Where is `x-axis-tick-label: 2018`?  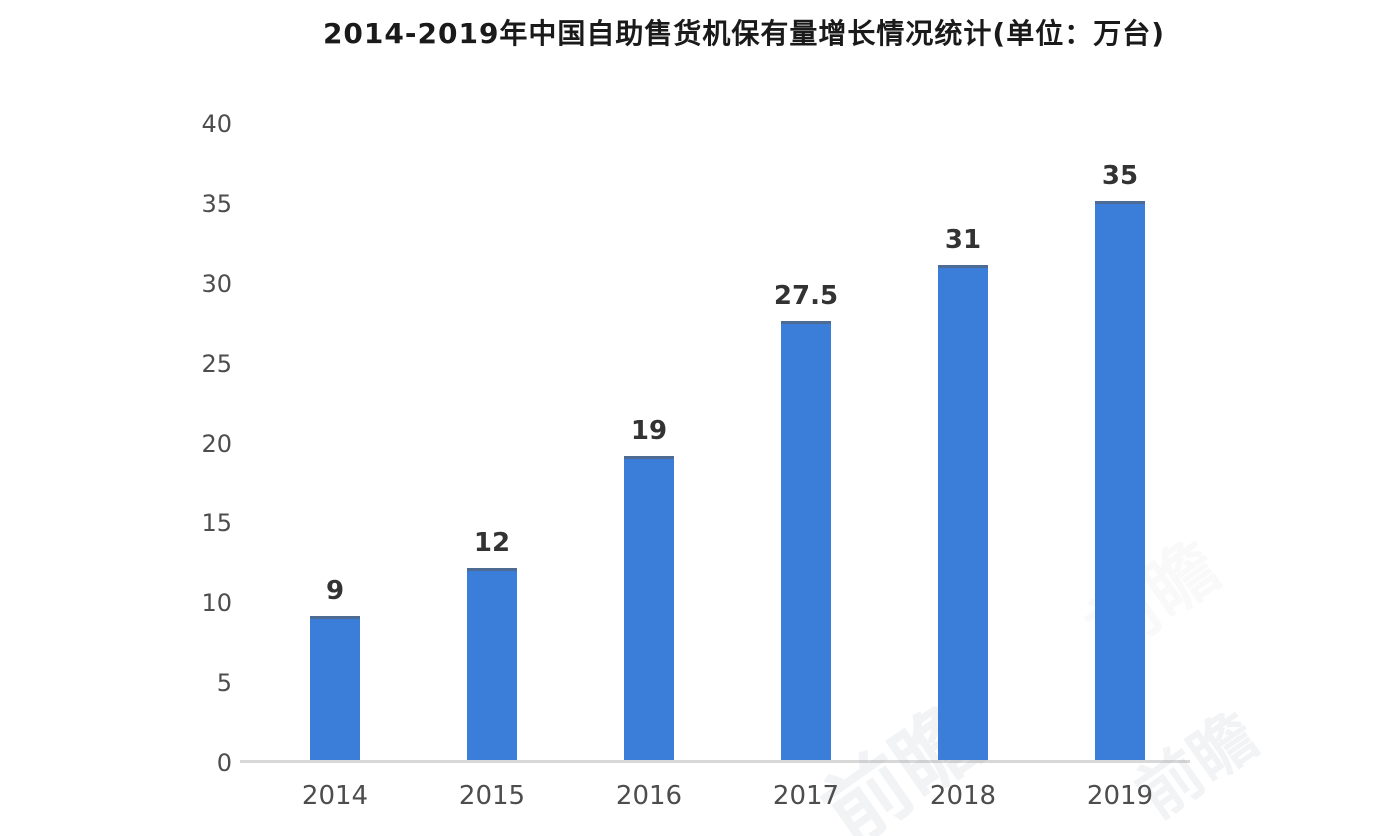 x-axis-tick-label: 2018 is located at coordinates (963, 796).